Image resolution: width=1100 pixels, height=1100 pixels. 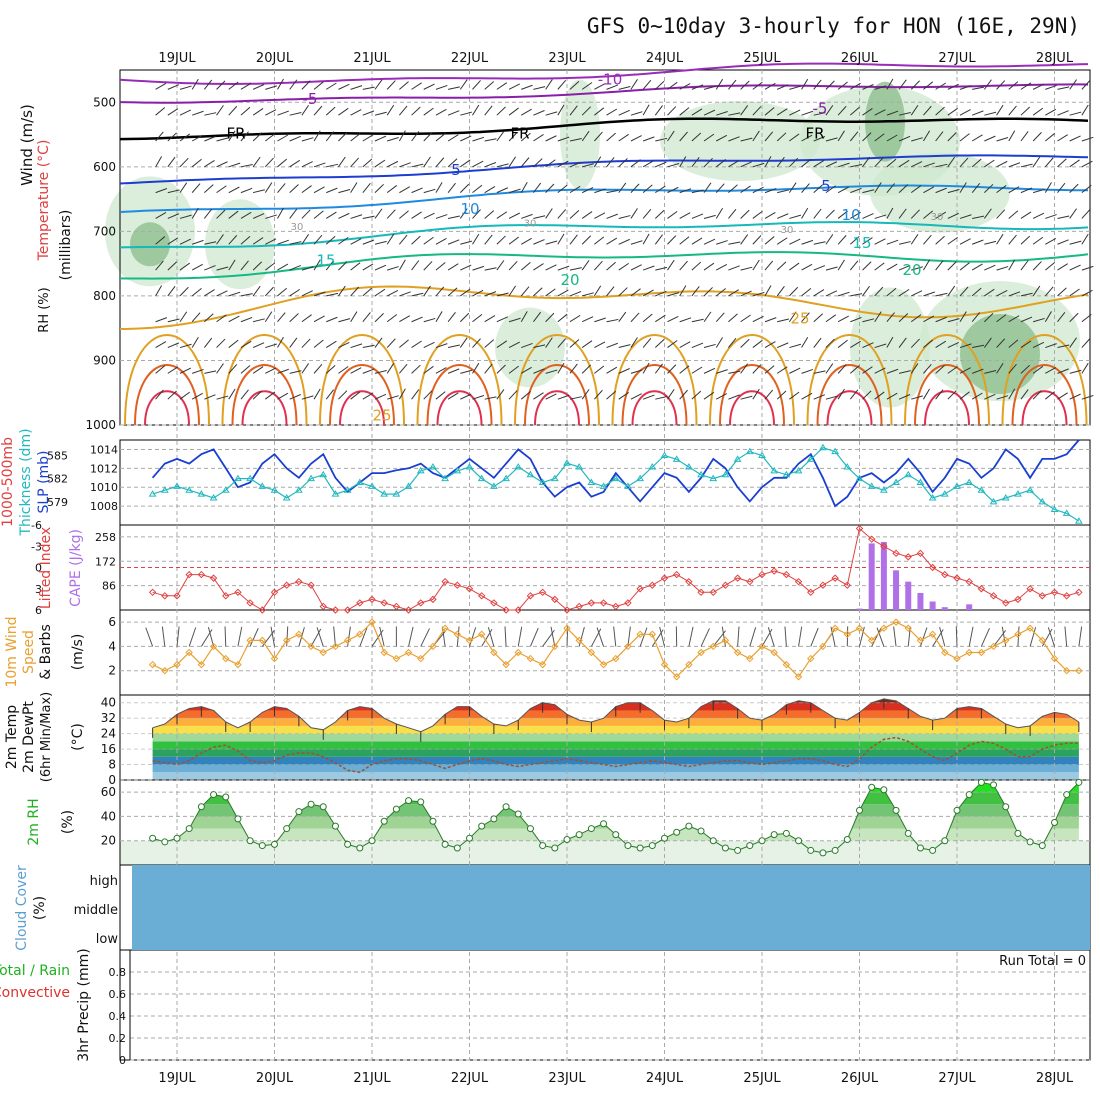 I want to click on wind-label-10m-wind: 10m Wind, so click(x=12, y=651).